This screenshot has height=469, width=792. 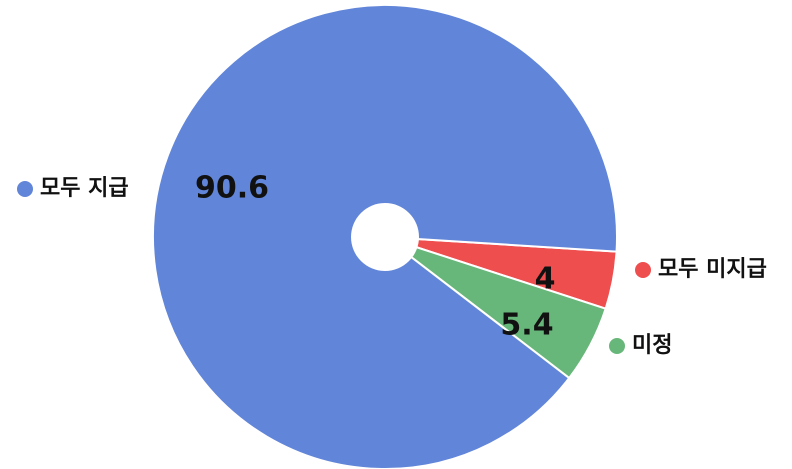 I want to click on legend-item-0: 모두 지급, so click(x=73, y=188).